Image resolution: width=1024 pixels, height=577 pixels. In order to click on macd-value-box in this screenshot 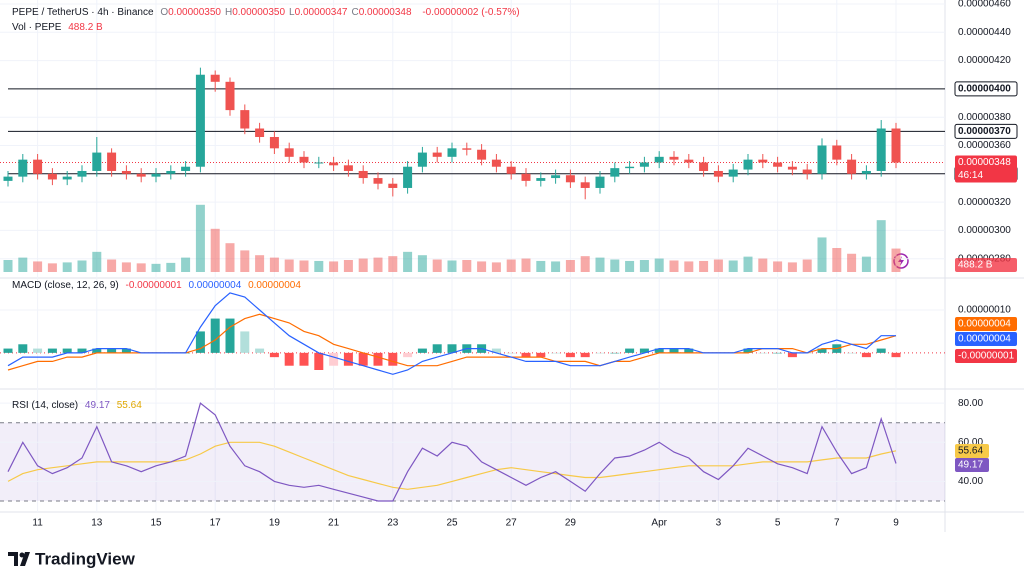, I will do `click(986, 356)`.